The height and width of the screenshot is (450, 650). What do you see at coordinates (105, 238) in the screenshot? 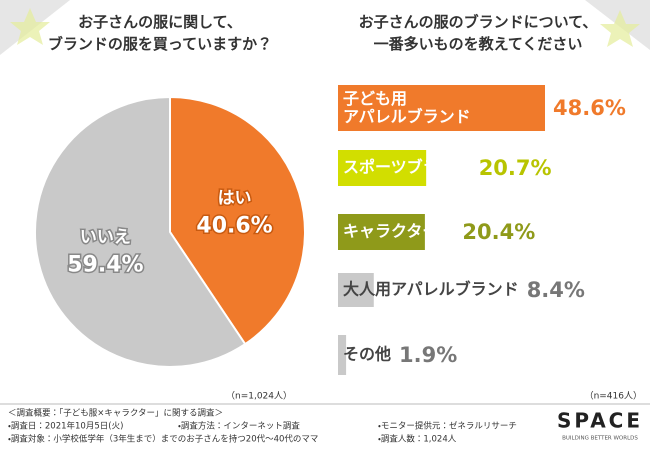
I see `slice-label: いいえ` at bounding box center [105, 238].